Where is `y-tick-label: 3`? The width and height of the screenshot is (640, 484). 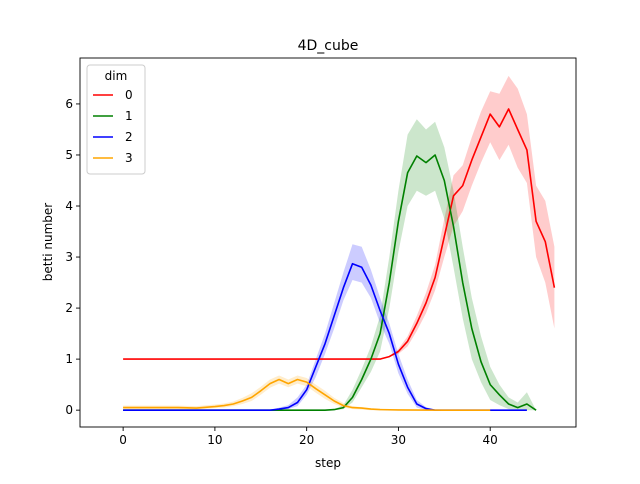
y-tick-label: 3 is located at coordinates (69, 257).